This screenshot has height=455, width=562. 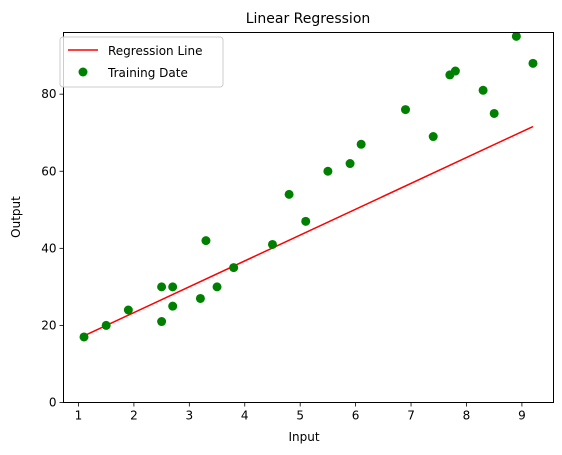 What do you see at coordinates (300, 416) in the screenshot?
I see `x-tick-label: 5` at bounding box center [300, 416].